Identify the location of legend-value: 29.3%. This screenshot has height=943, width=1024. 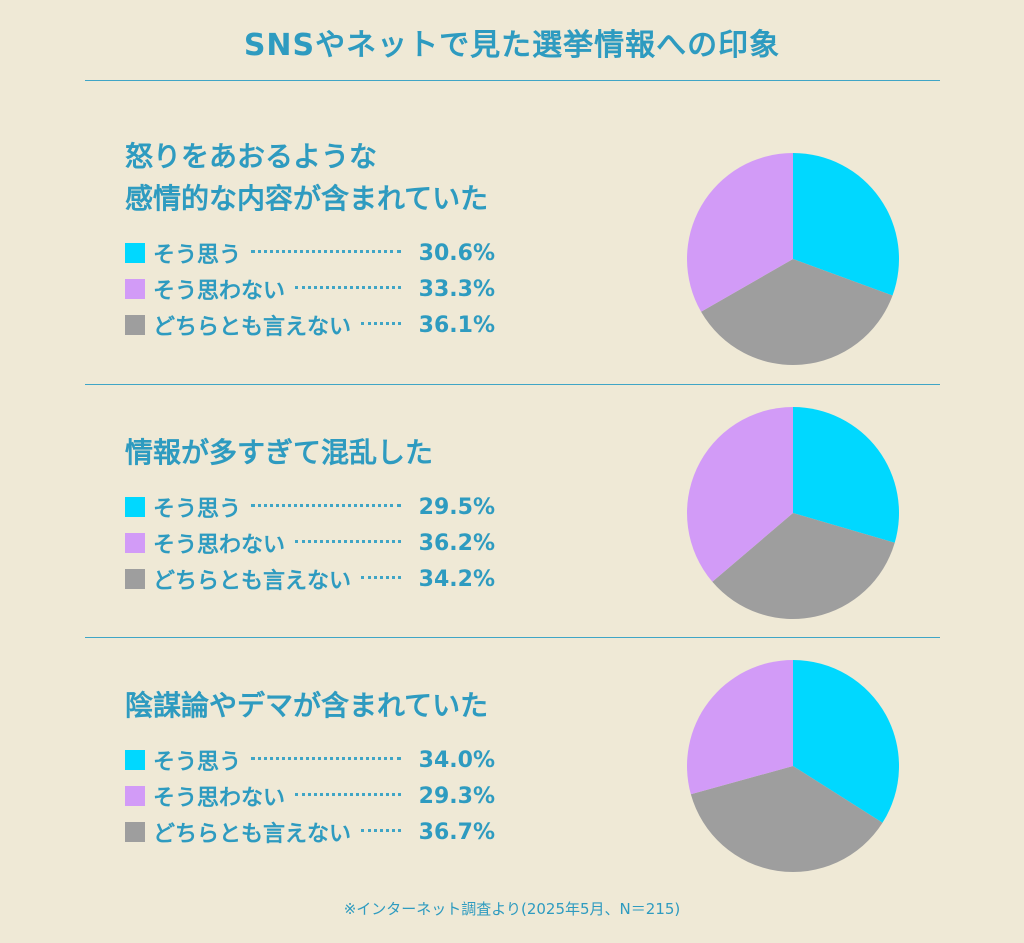
(456, 796).